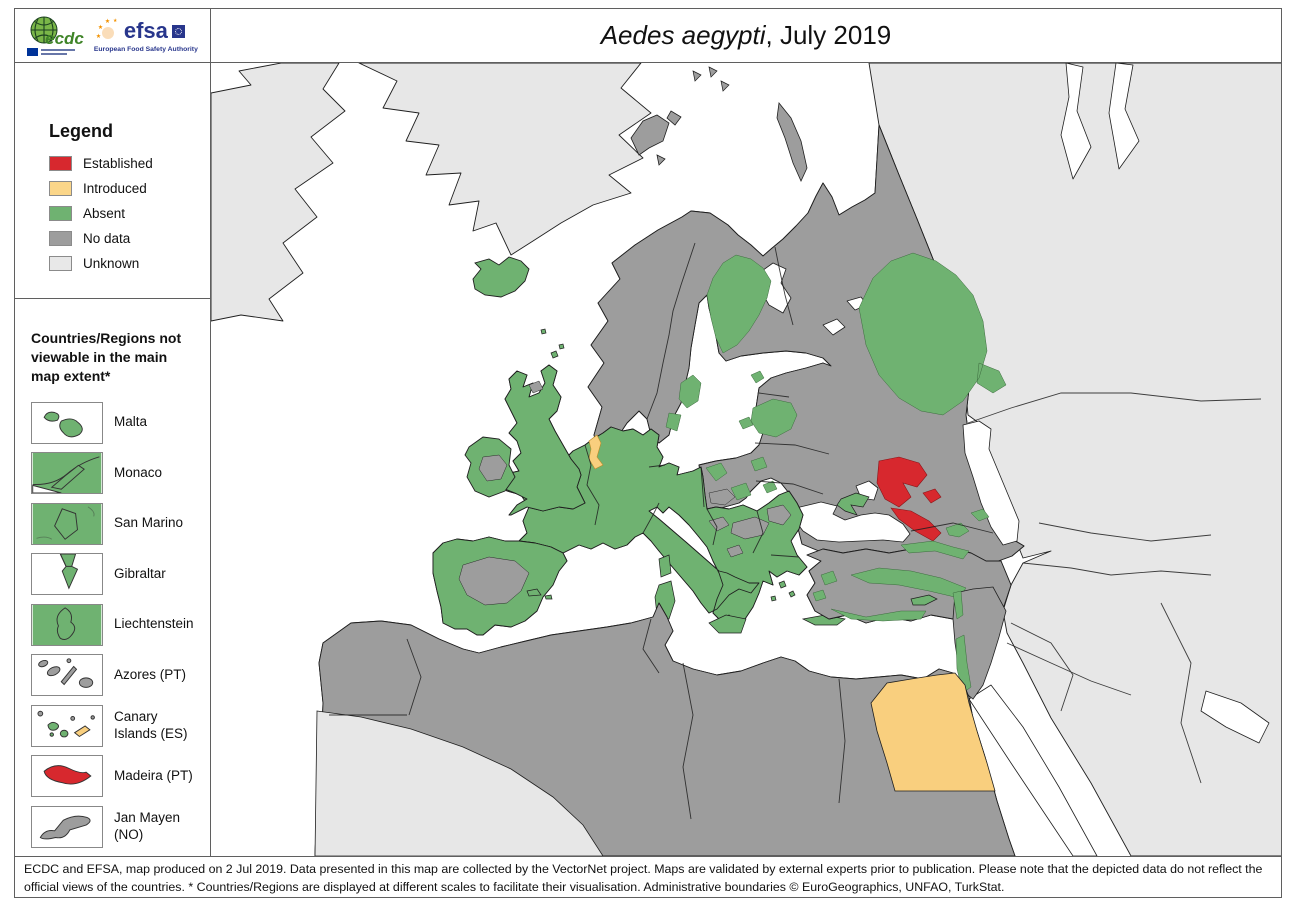  Describe the element at coordinates (116, 725) in the screenshot. I see `inset-item-canary-islands: Canary Islands (ES)` at that location.